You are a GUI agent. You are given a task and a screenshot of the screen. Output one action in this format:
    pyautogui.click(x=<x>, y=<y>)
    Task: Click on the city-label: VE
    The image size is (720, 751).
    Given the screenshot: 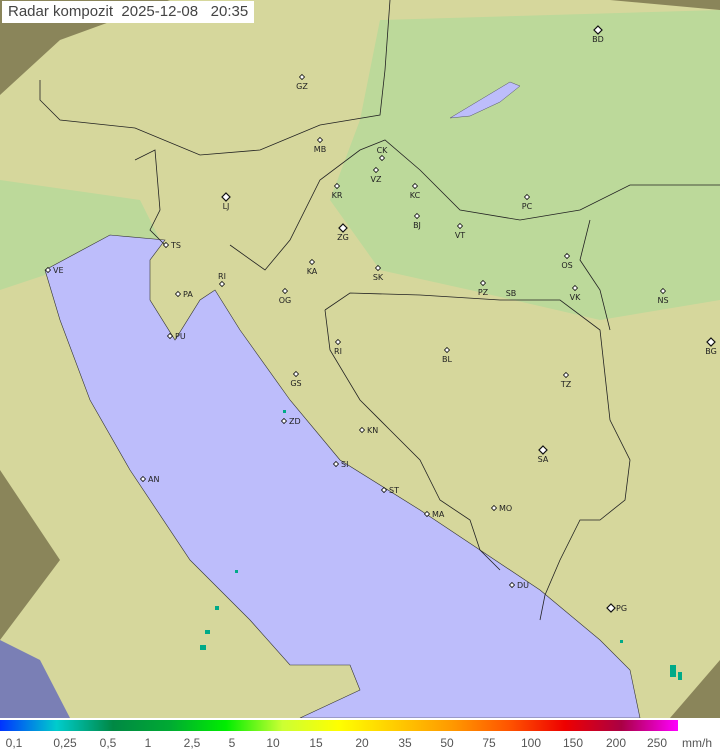 What is the action you would take?
    pyautogui.click(x=58, y=270)
    